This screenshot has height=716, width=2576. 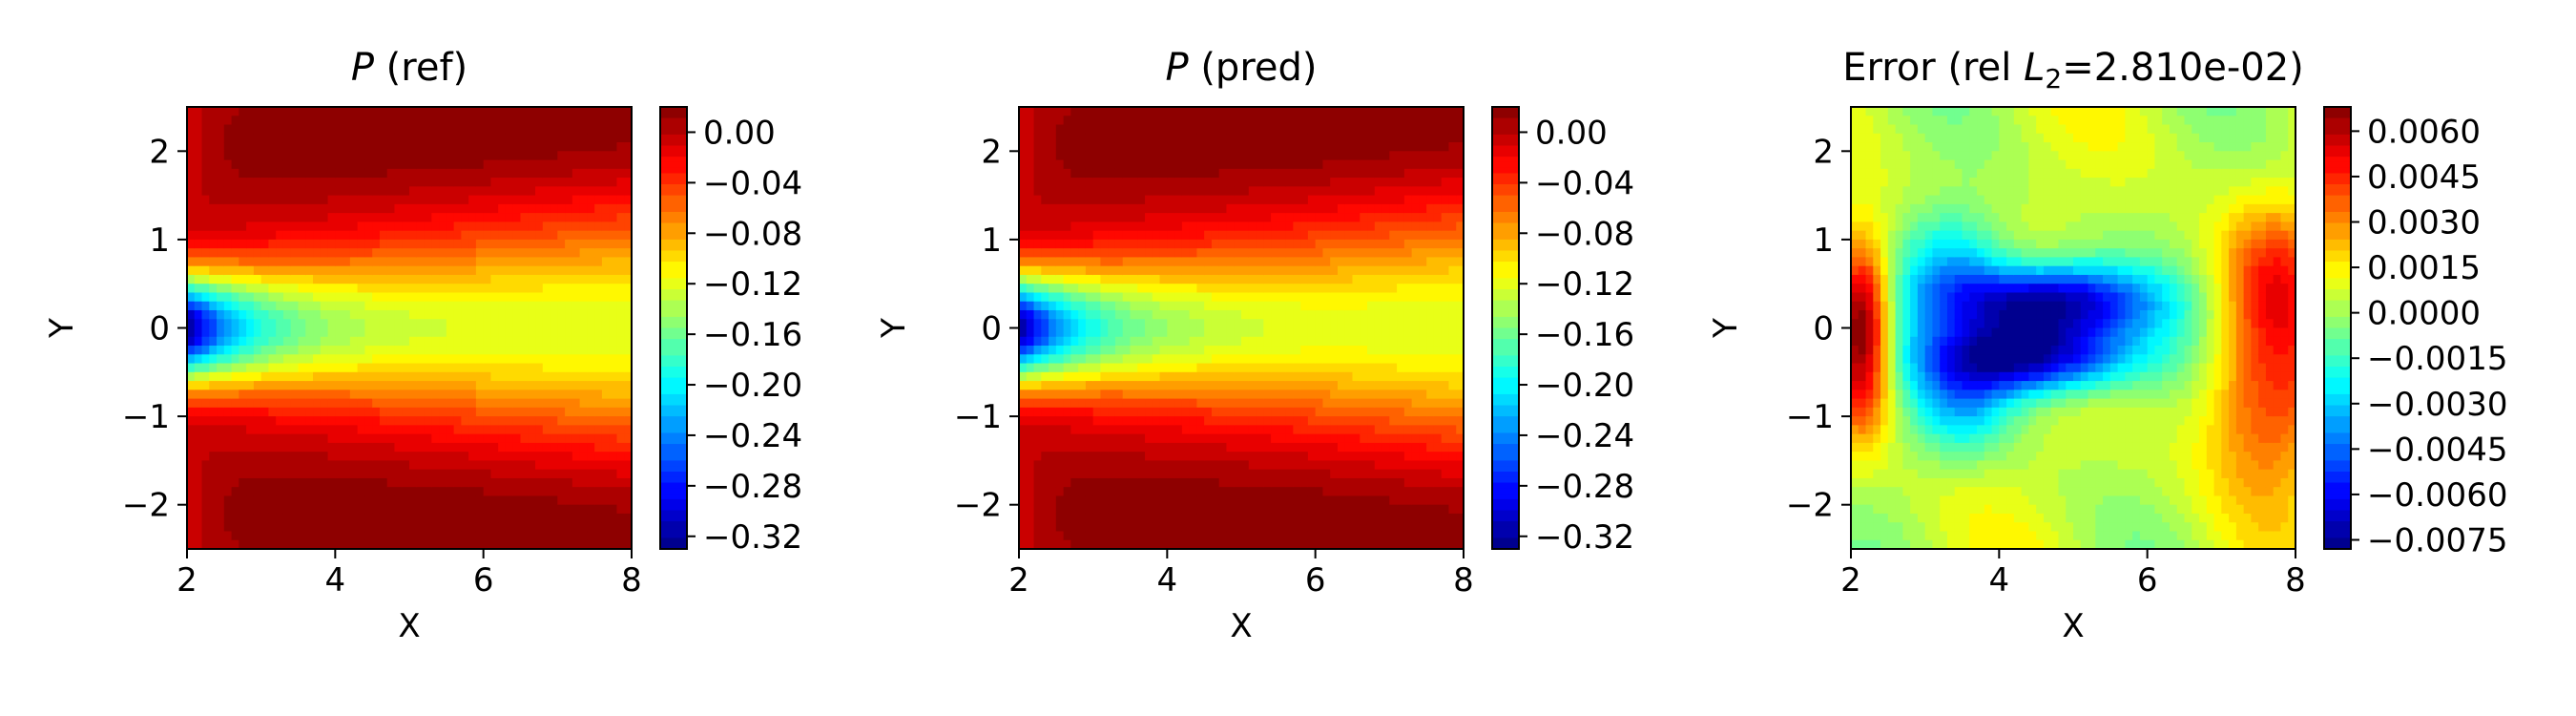 I want to click on colorbar-tick-label: 0.0015, so click(x=2424, y=268).